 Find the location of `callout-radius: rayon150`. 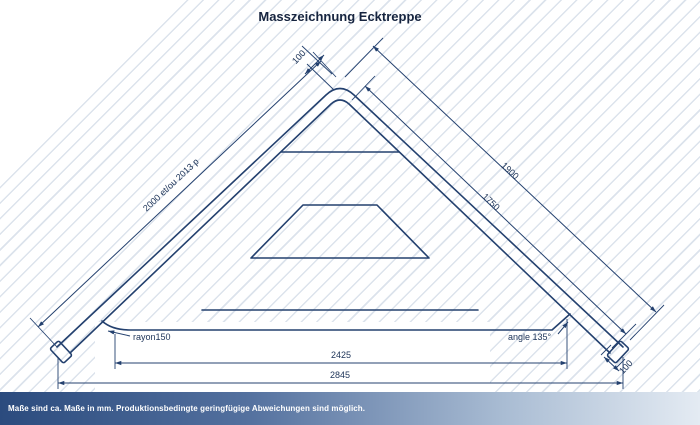

callout-radius: rayon150 is located at coordinates (139, 336).